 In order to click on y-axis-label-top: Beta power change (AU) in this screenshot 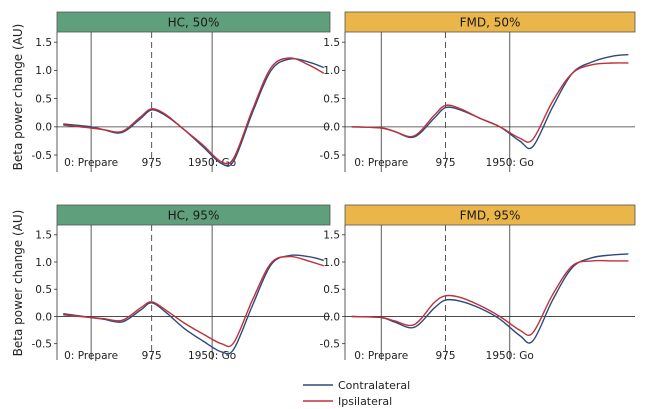, I will do `click(18, 97)`.